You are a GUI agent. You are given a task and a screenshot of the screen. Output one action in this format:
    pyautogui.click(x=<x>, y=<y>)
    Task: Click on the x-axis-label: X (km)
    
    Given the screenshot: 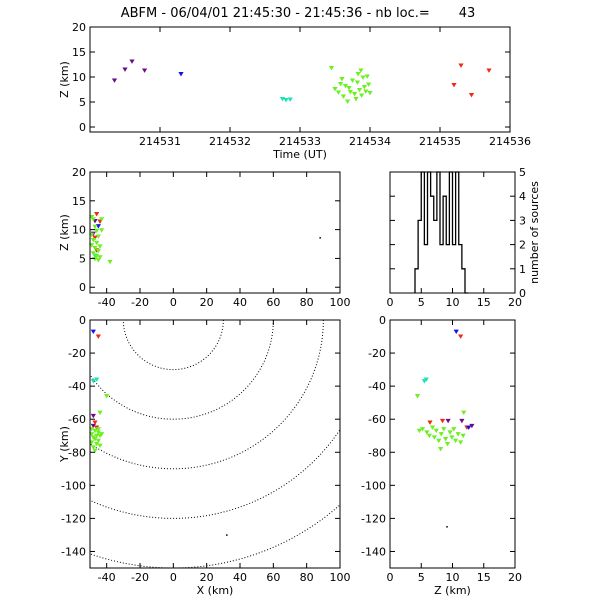 What is the action you would take?
    pyautogui.click(x=215, y=590)
    